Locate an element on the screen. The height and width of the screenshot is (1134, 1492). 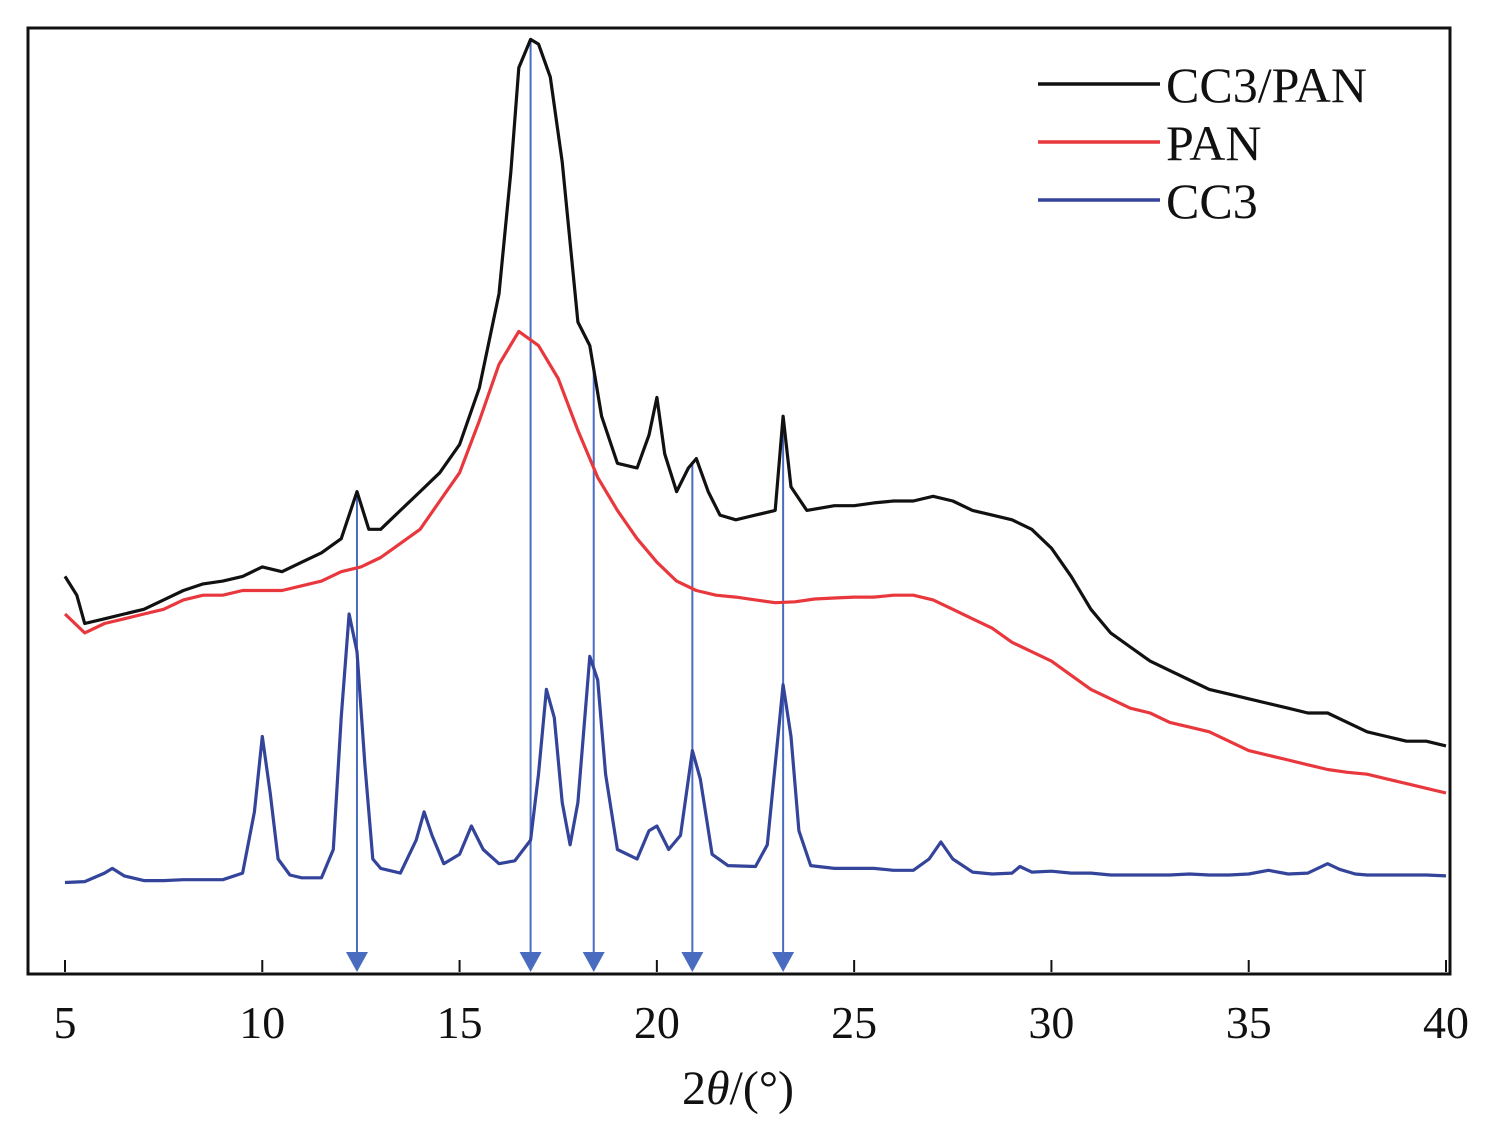
x-tick-label: 5 is located at coordinates (65, 1022).